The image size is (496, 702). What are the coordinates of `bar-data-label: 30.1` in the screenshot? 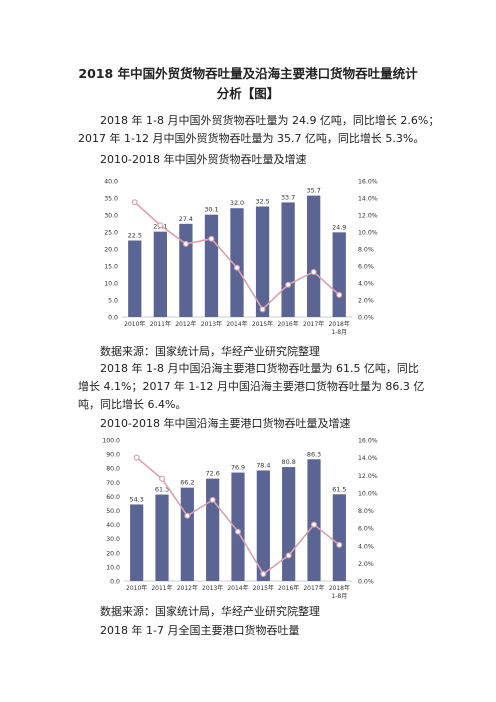 It's located at (211, 210).